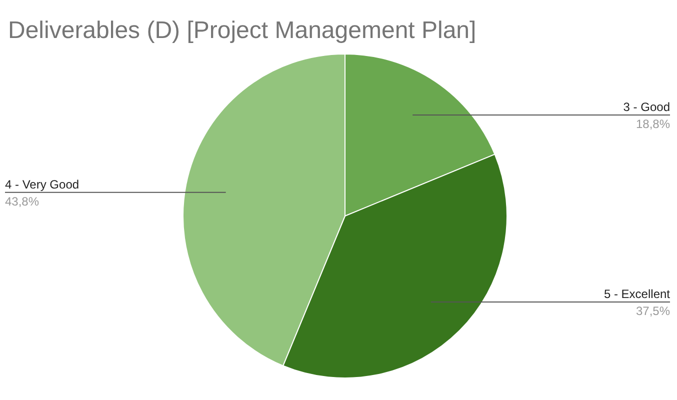 The width and height of the screenshot is (677, 400). What do you see at coordinates (22, 201) in the screenshot?
I see `data-label: 43,8%` at bounding box center [22, 201].